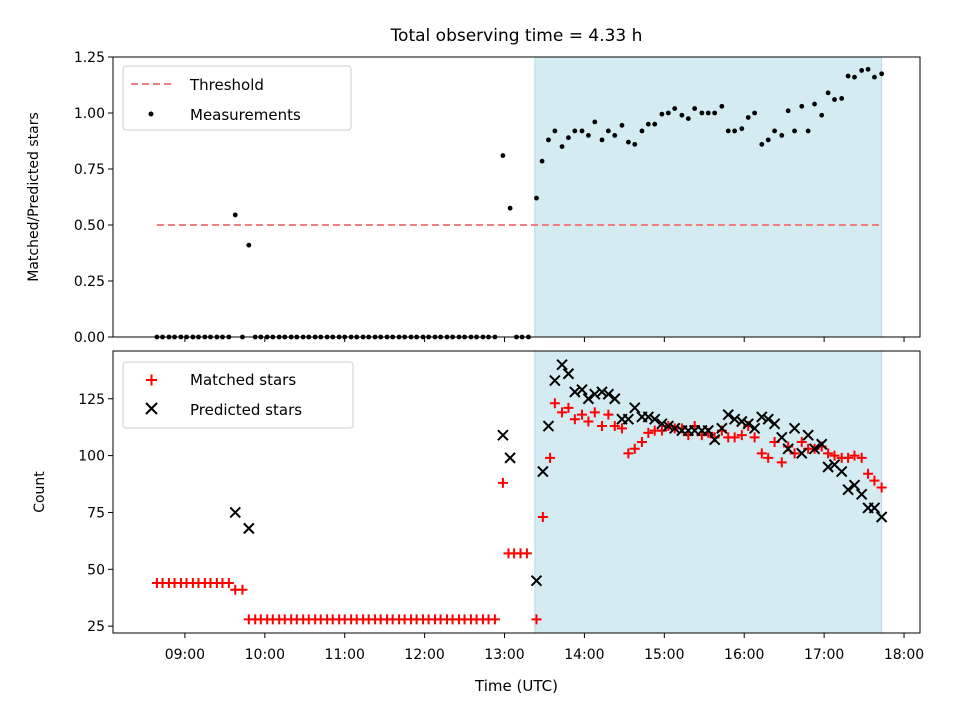  What do you see at coordinates (664, 655) in the screenshot?
I see `x-tick-label: 15:00` at bounding box center [664, 655].